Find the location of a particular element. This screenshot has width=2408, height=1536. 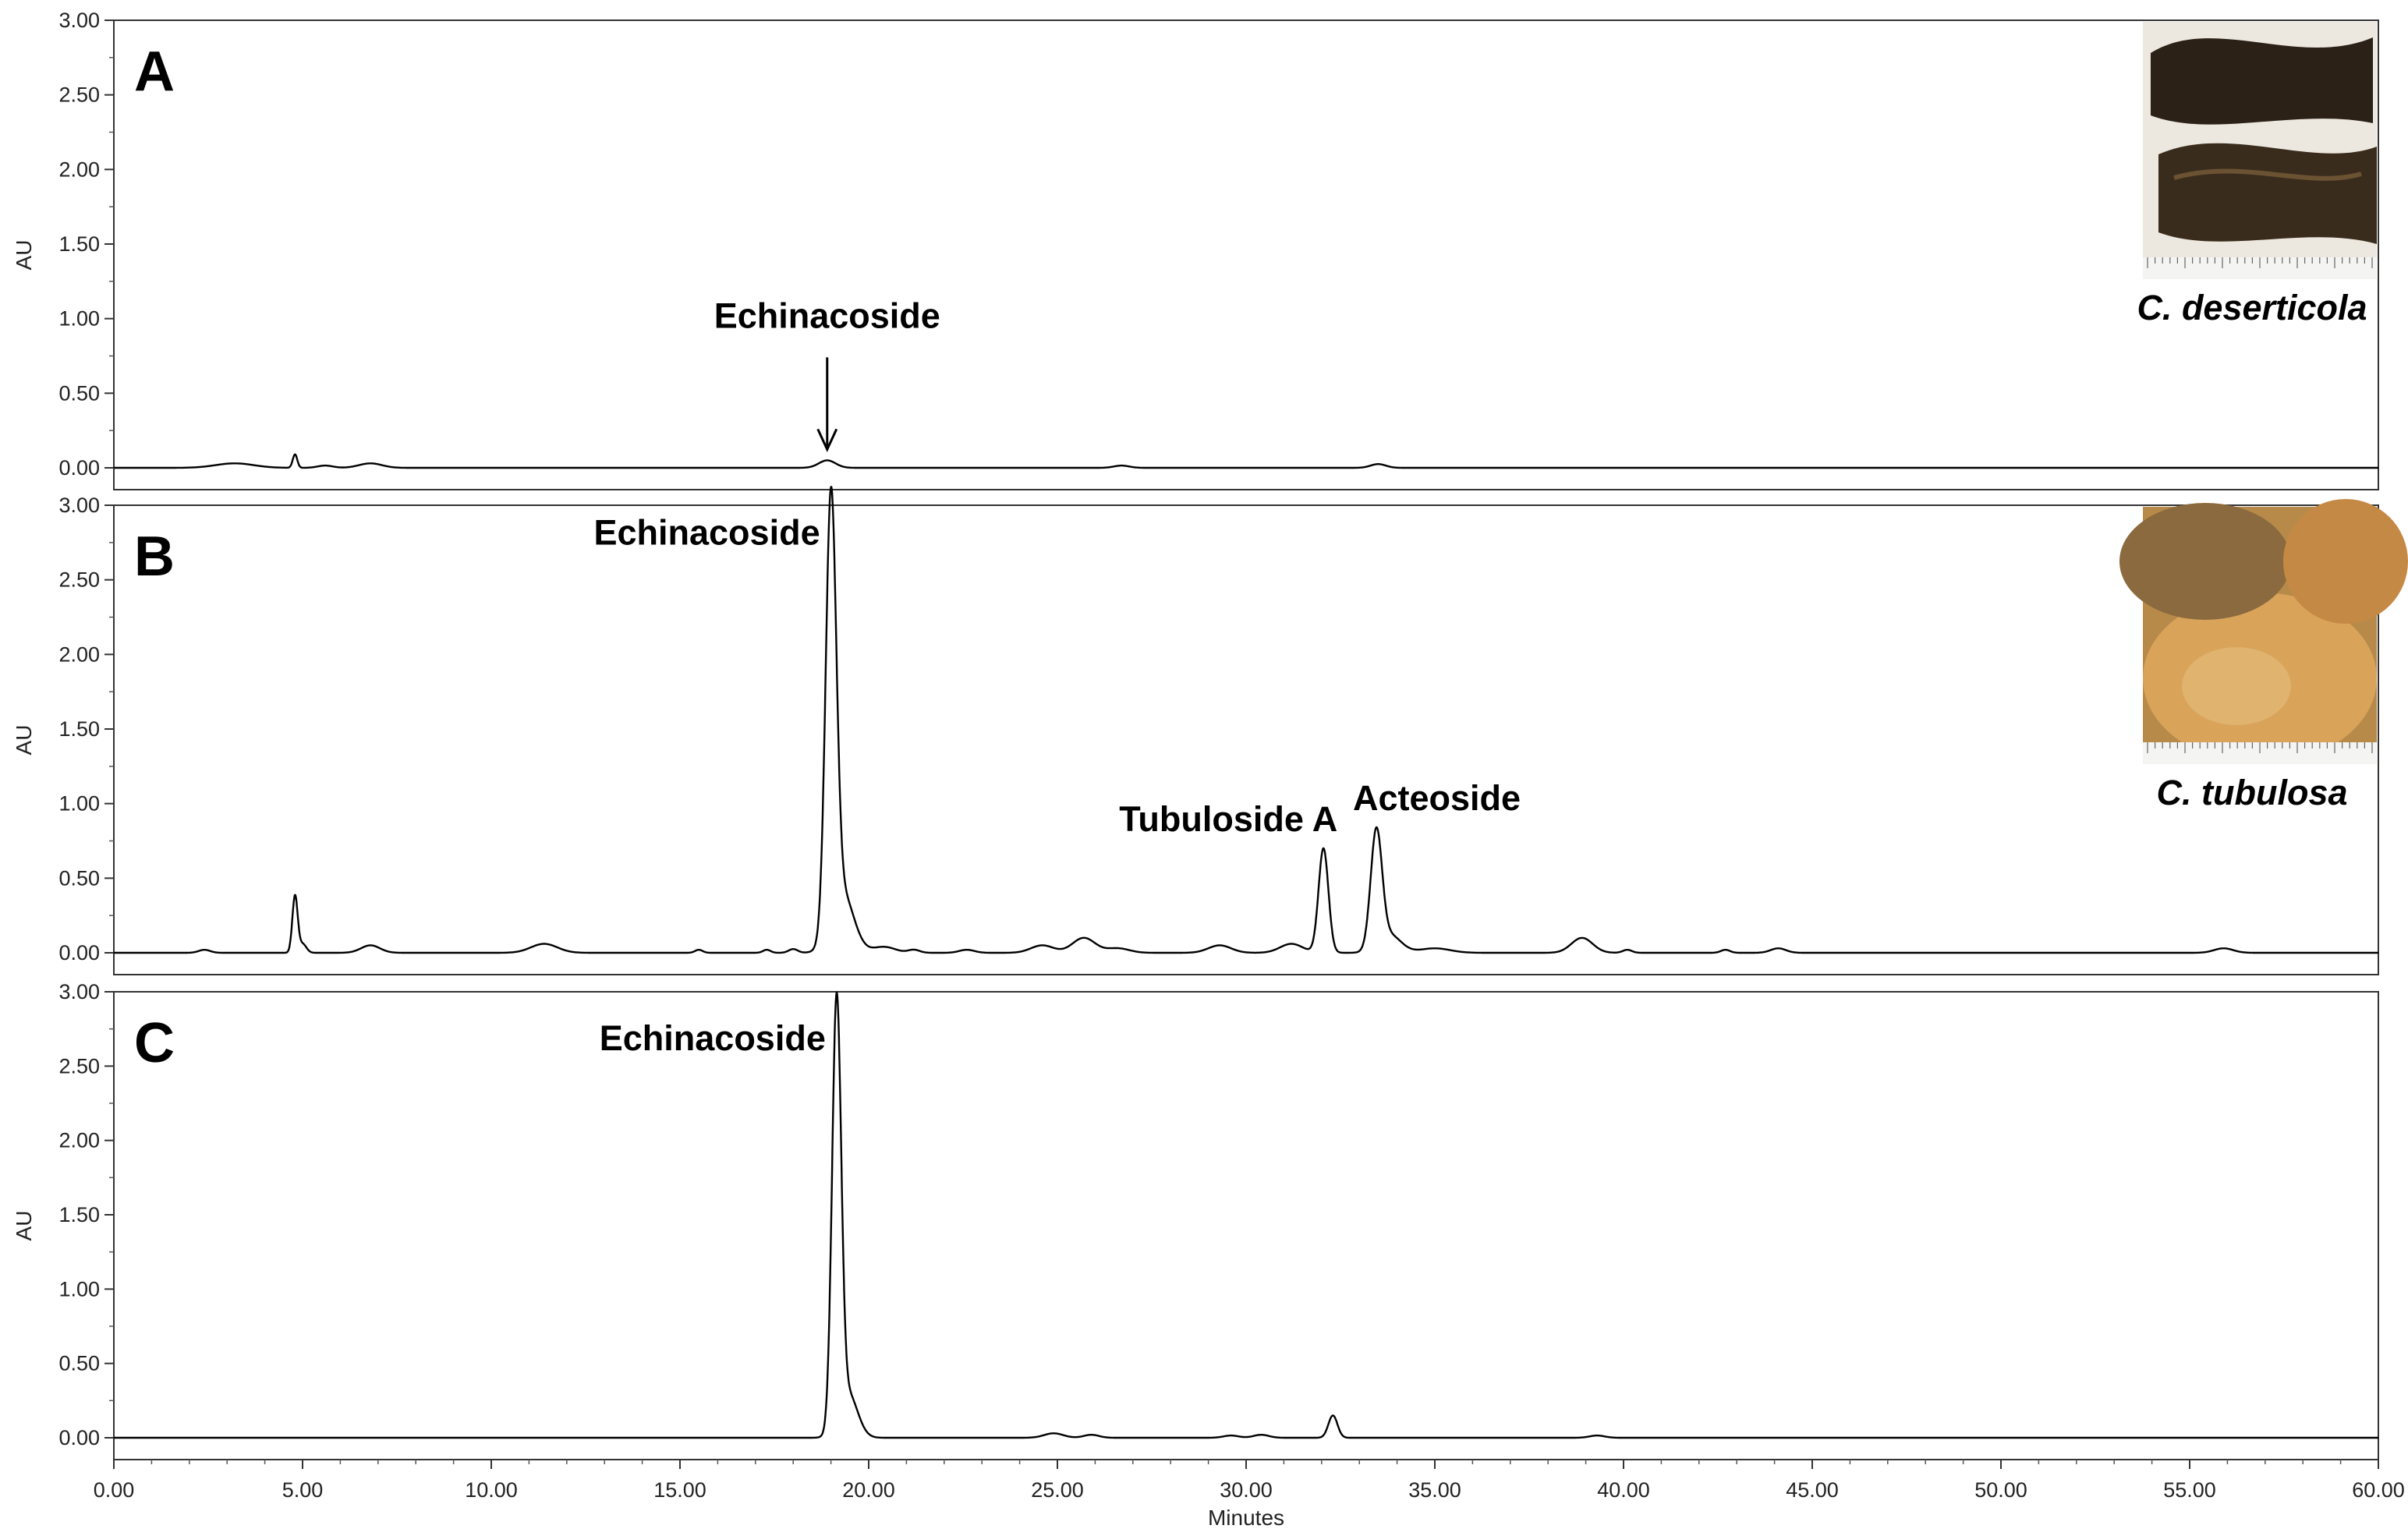

panel-letter: B is located at coordinates (154, 557).